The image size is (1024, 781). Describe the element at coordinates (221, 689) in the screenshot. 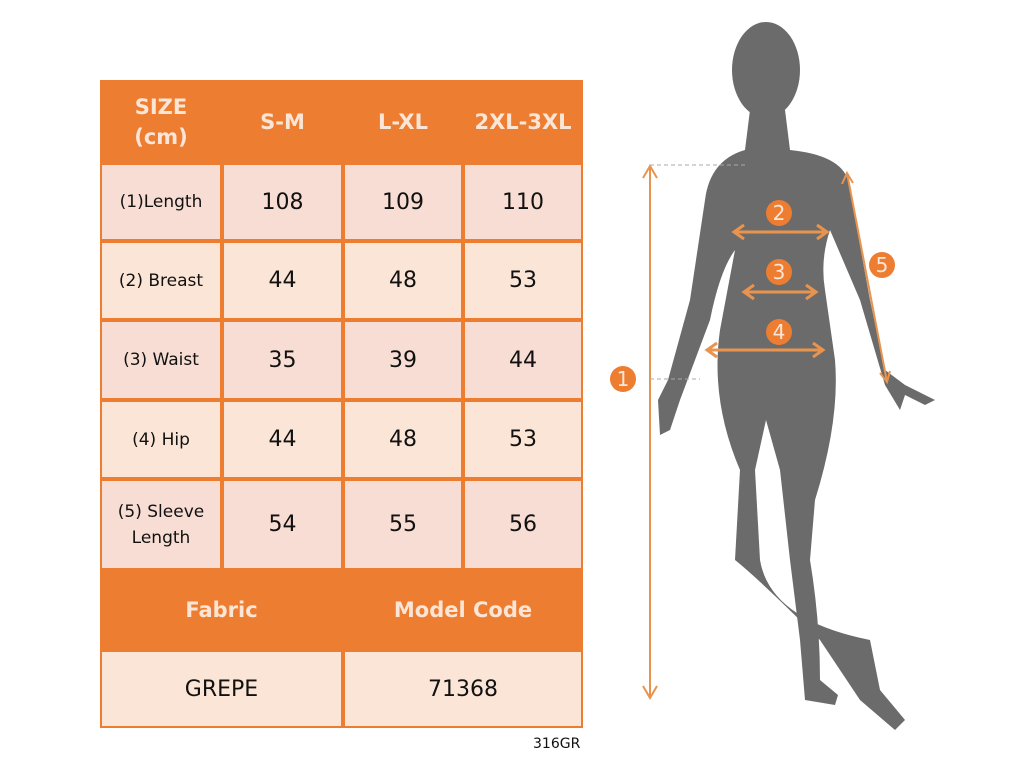

I see `fabric-value: GREPE` at that location.